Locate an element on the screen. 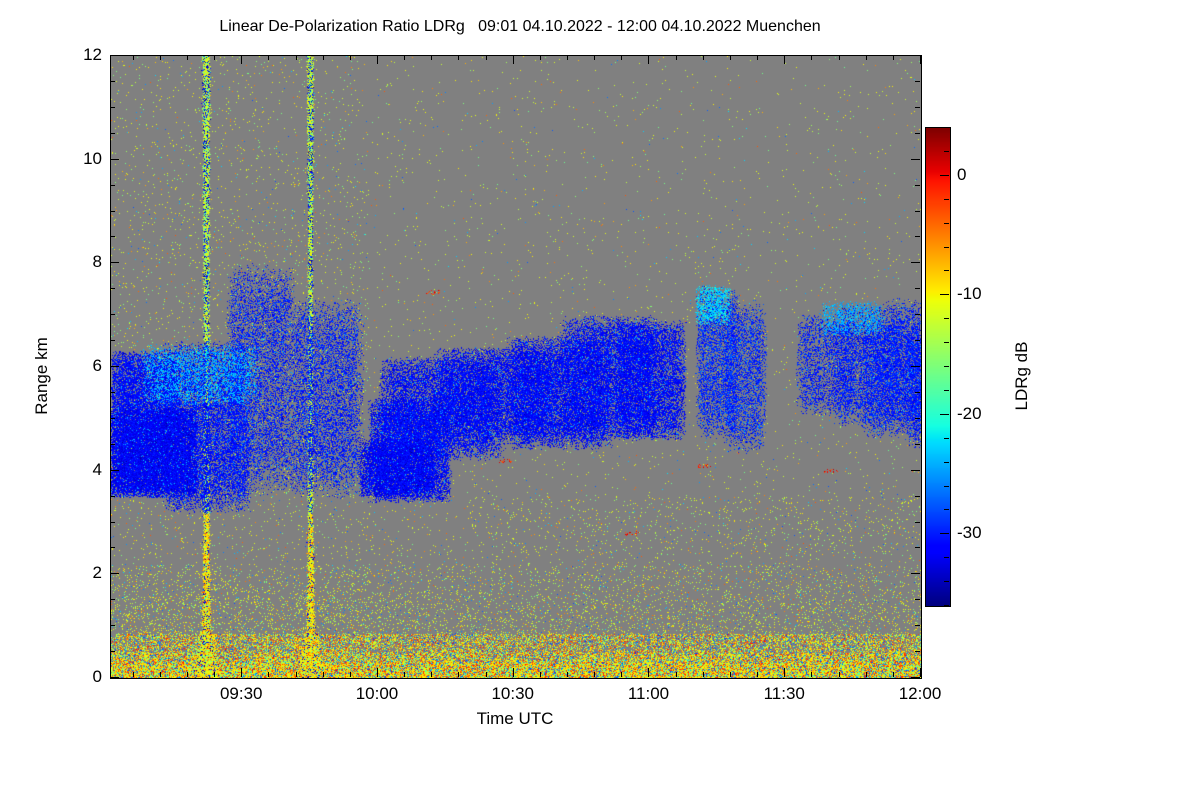  y-tick-label-8: 8 is located at coordinates (97, 262).